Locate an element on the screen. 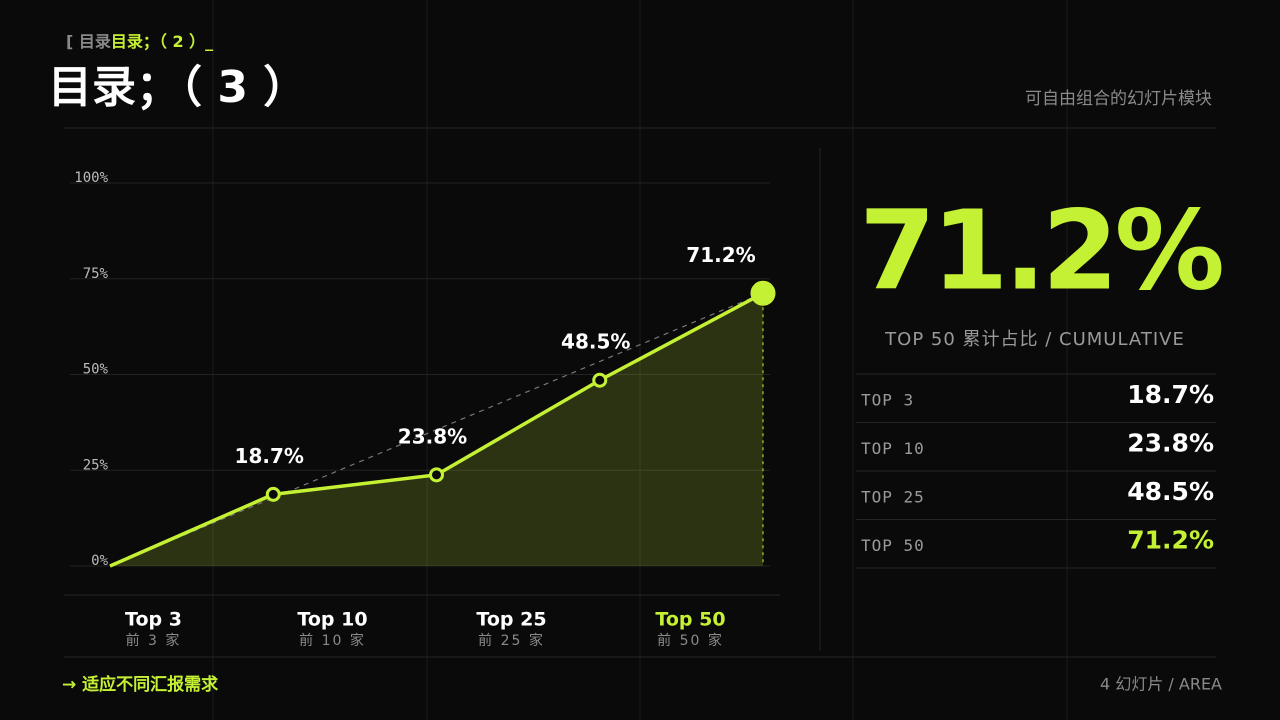  y-tick-label: 25% is located at coordinates (96, 465).